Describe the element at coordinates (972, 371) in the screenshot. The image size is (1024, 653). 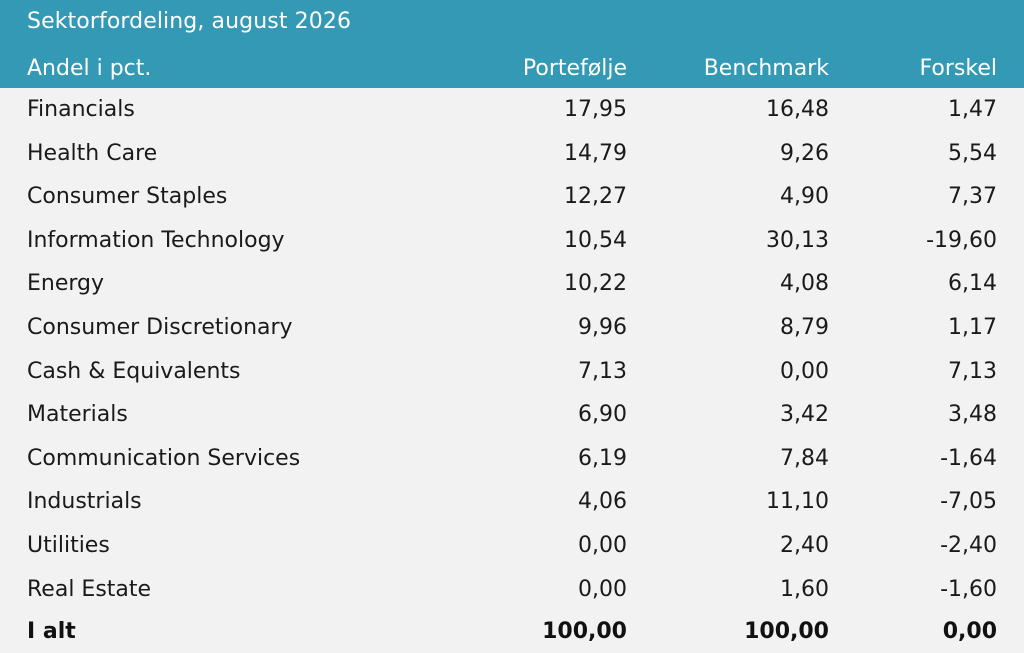
I see `difference-value: 7,13` at that location.